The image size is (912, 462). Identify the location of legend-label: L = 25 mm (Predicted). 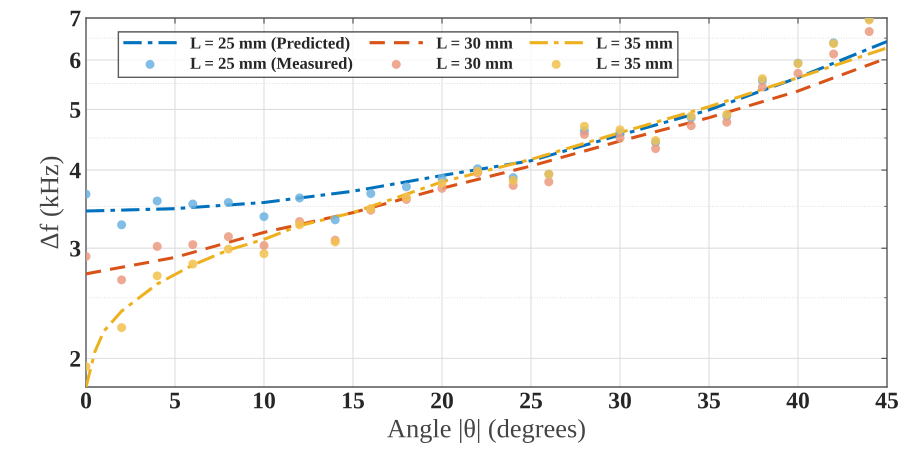
(270, 44).